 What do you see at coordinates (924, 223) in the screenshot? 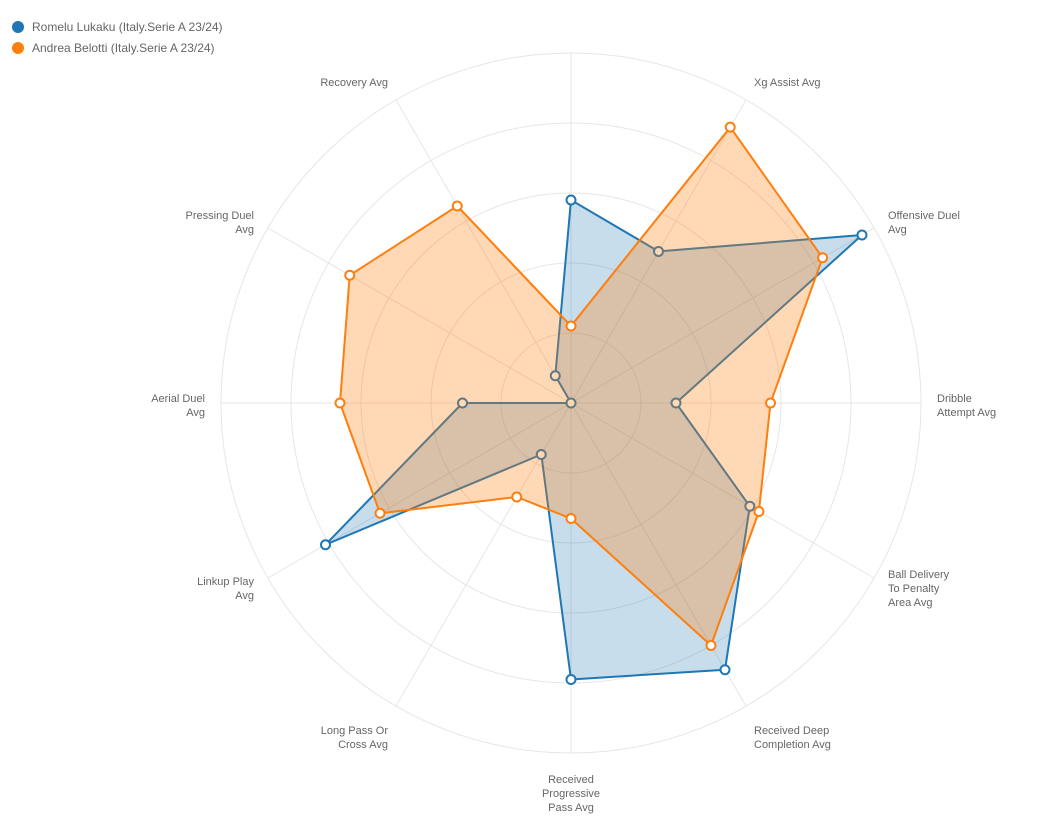
I see `axis-label: Offensive Duel Avg` at bounding box center [924, 223].